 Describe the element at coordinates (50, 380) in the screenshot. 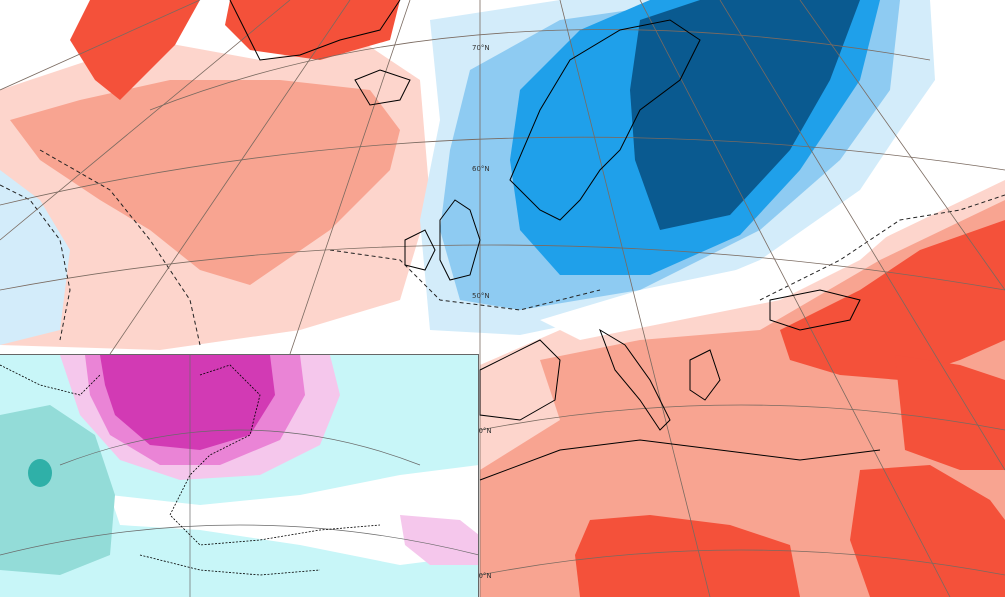

I see `inset-americas-coast` at that location.